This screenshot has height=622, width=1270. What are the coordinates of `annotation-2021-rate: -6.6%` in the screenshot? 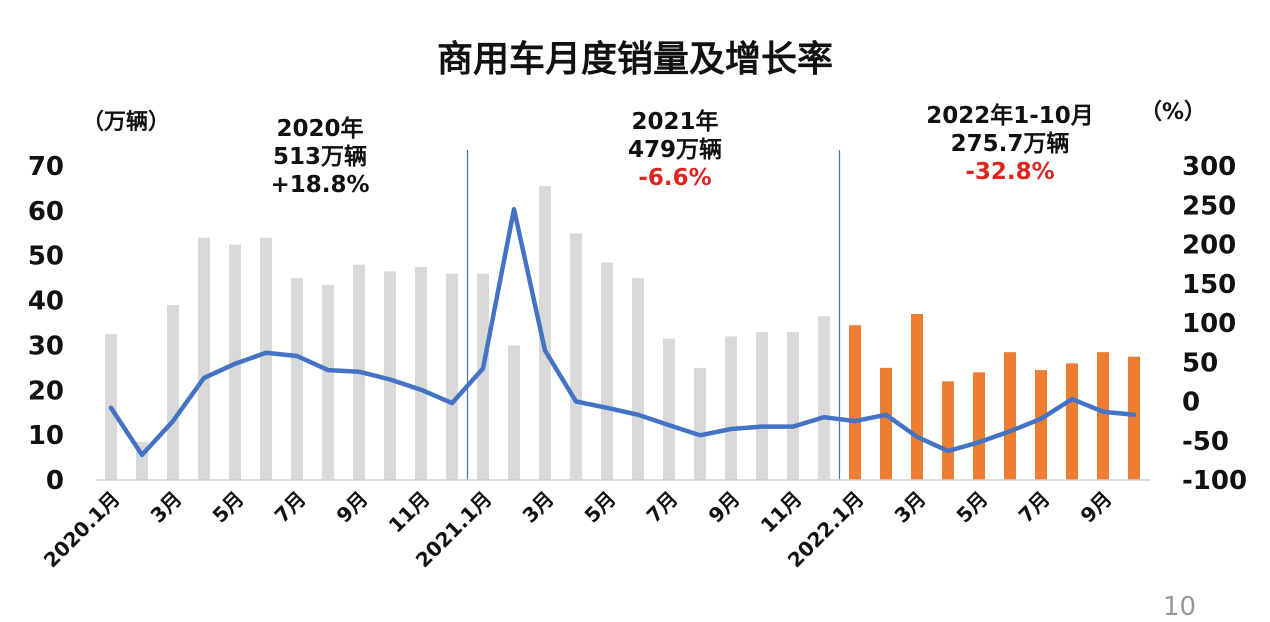 It's located at (675, 178).